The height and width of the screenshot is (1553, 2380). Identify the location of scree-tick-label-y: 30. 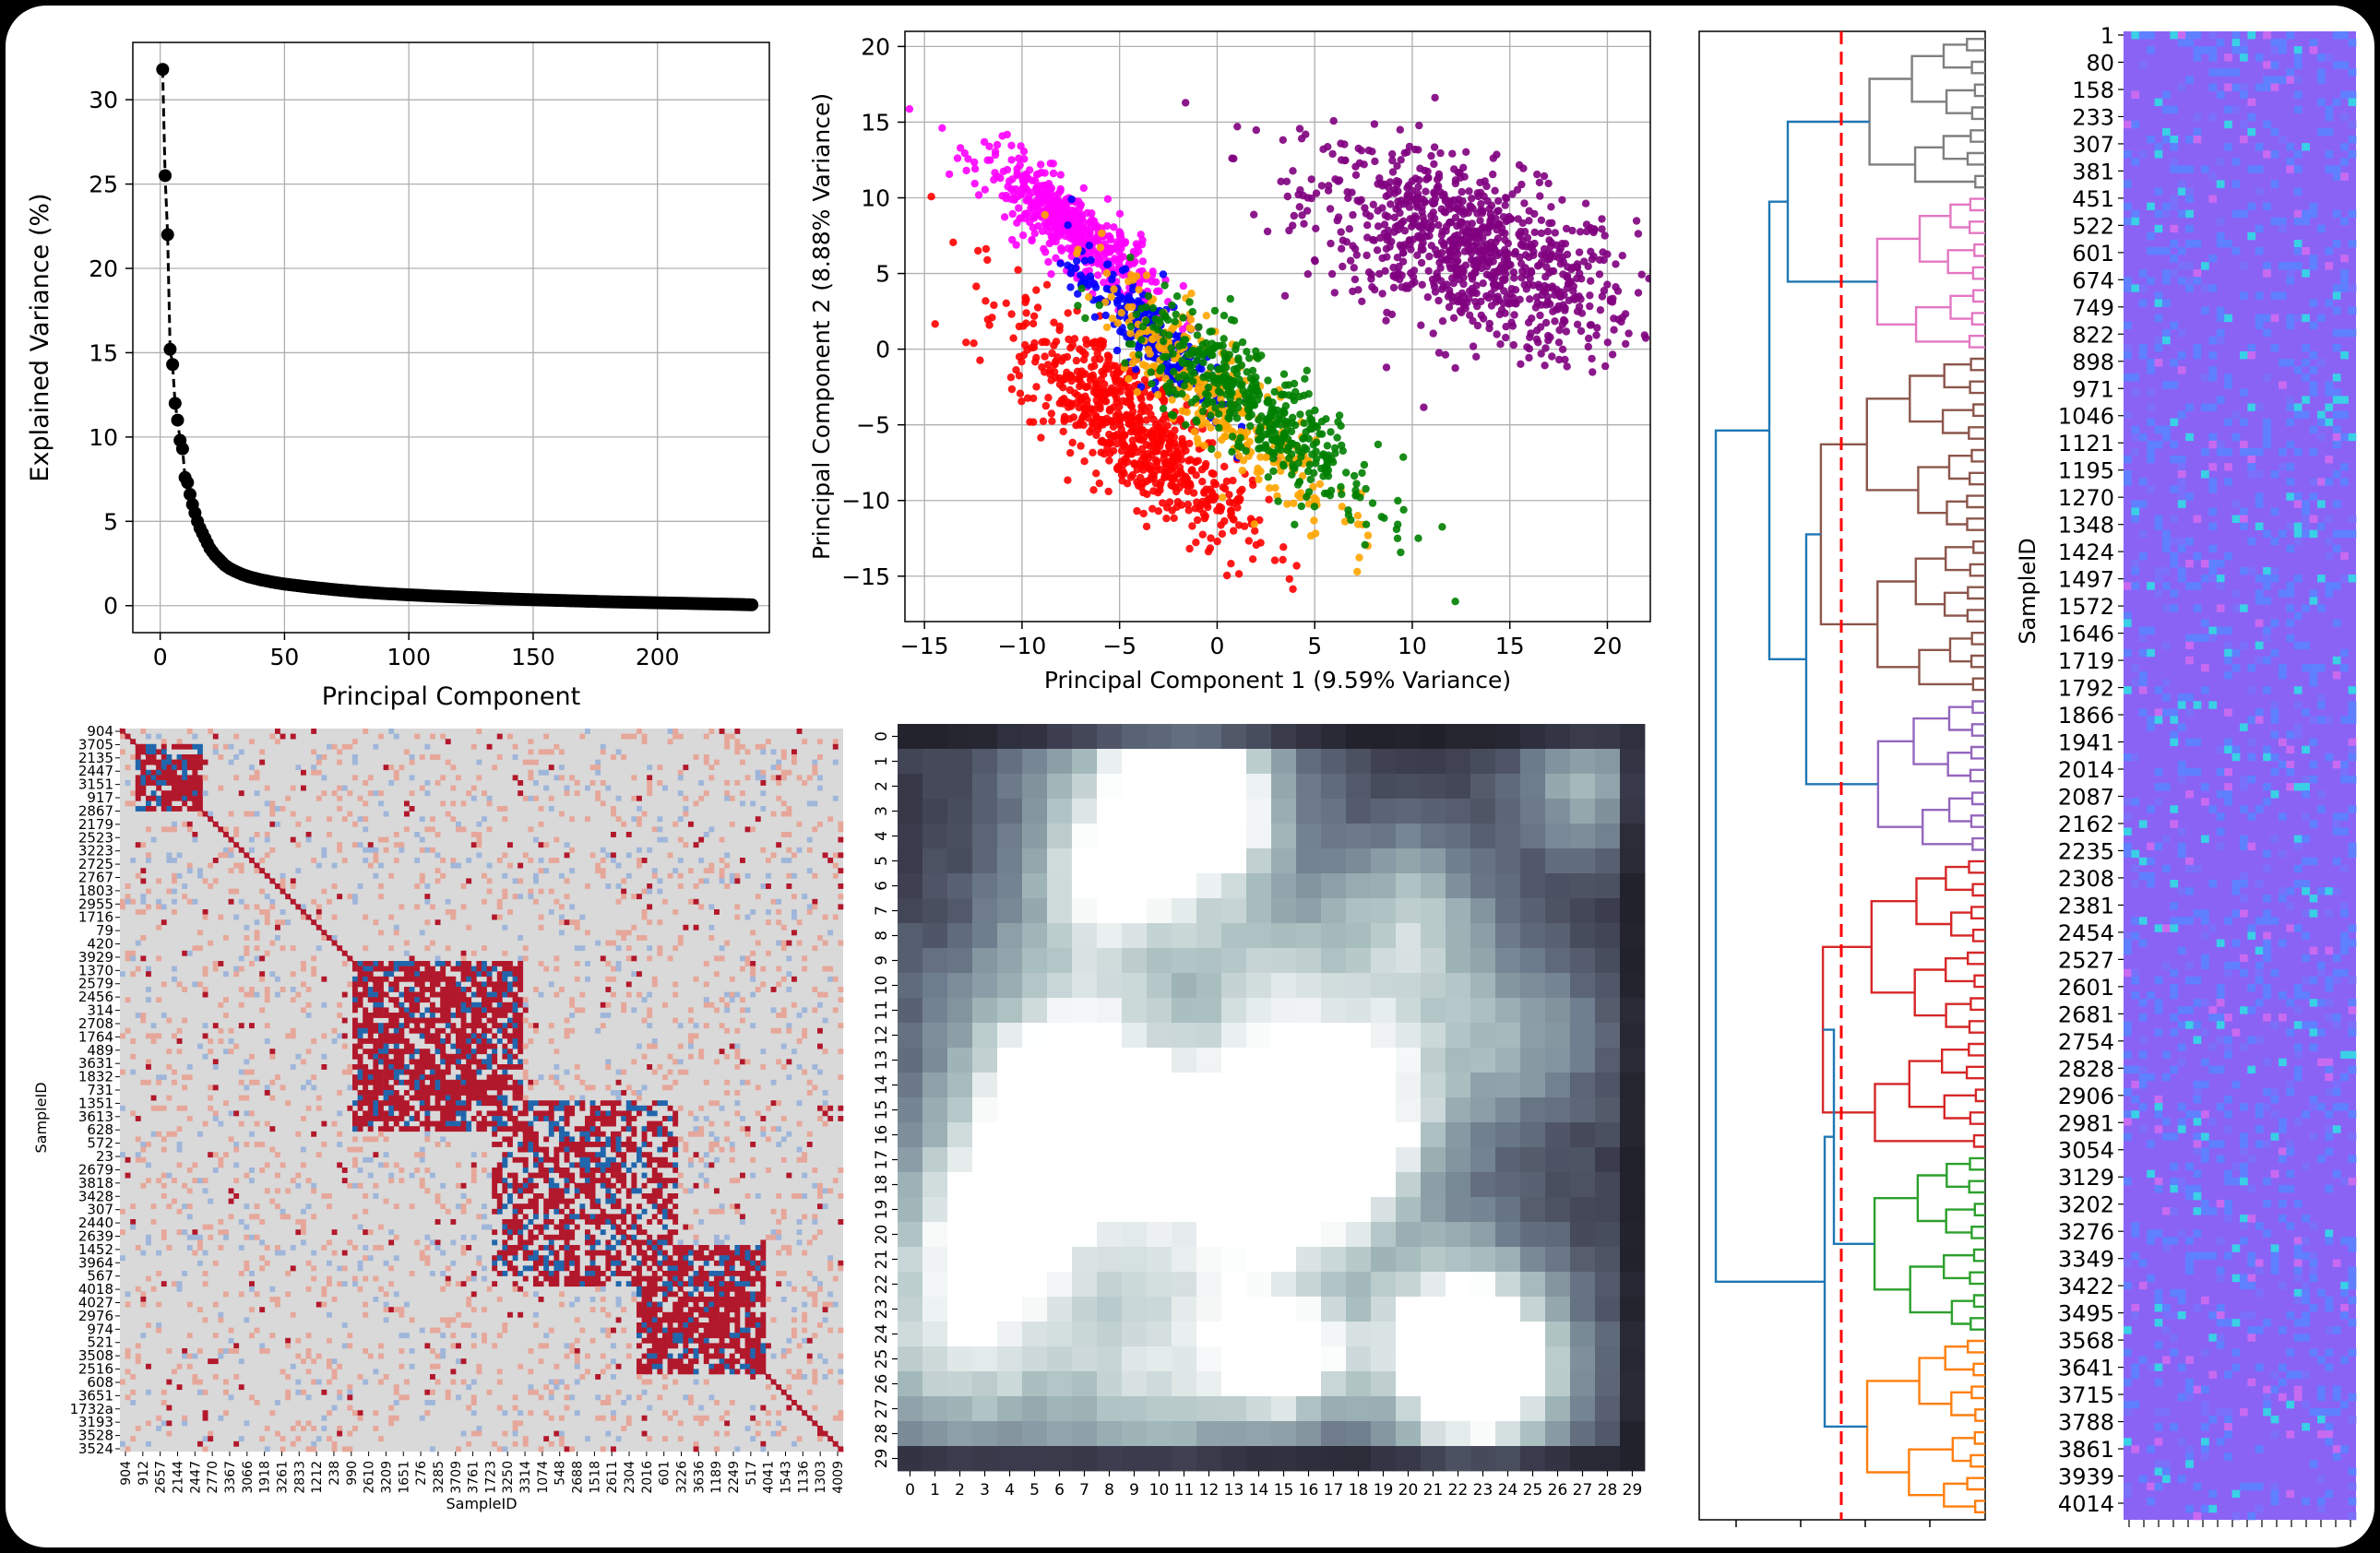
(103, 100).